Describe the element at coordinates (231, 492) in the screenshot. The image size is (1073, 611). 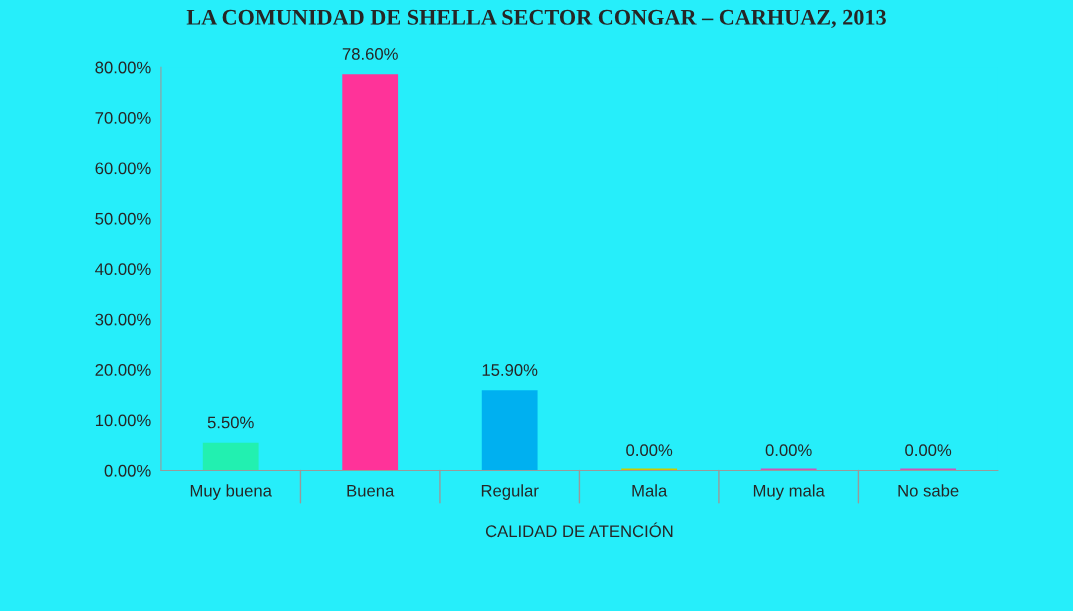
I see `x-tick-label: Muy buena` at that location.